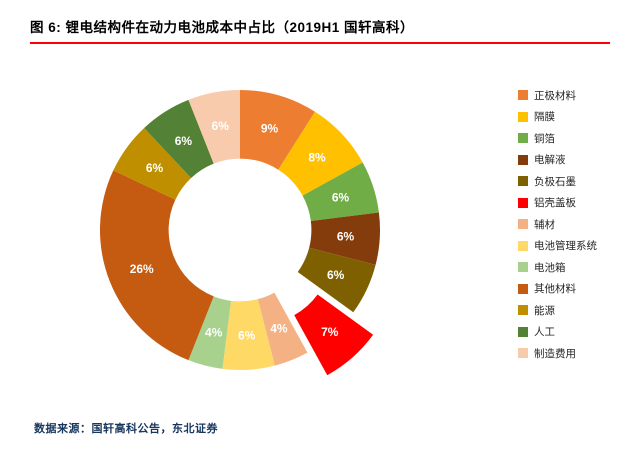 The height and width of the screenshot is (453, 639). I want to click on legend-item: 电池箱, so click(557, 267).